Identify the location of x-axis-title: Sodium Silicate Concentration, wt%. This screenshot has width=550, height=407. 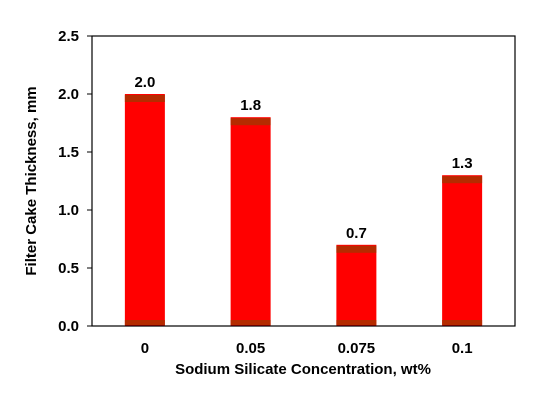
(303, 369).